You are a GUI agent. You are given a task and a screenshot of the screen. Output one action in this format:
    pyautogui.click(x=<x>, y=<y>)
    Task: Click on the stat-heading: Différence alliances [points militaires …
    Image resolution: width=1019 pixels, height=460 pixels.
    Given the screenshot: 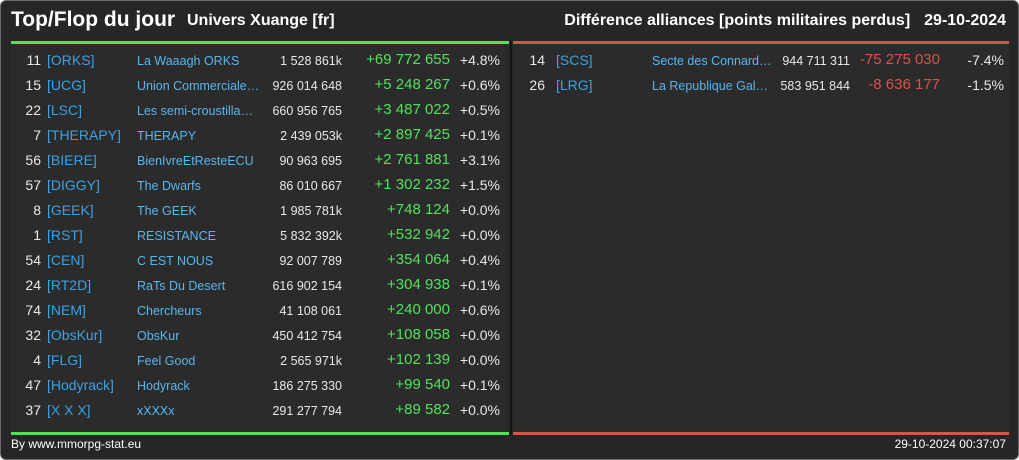 What is the action you would take?
    pyautogui.click(x=785, y=21)
    